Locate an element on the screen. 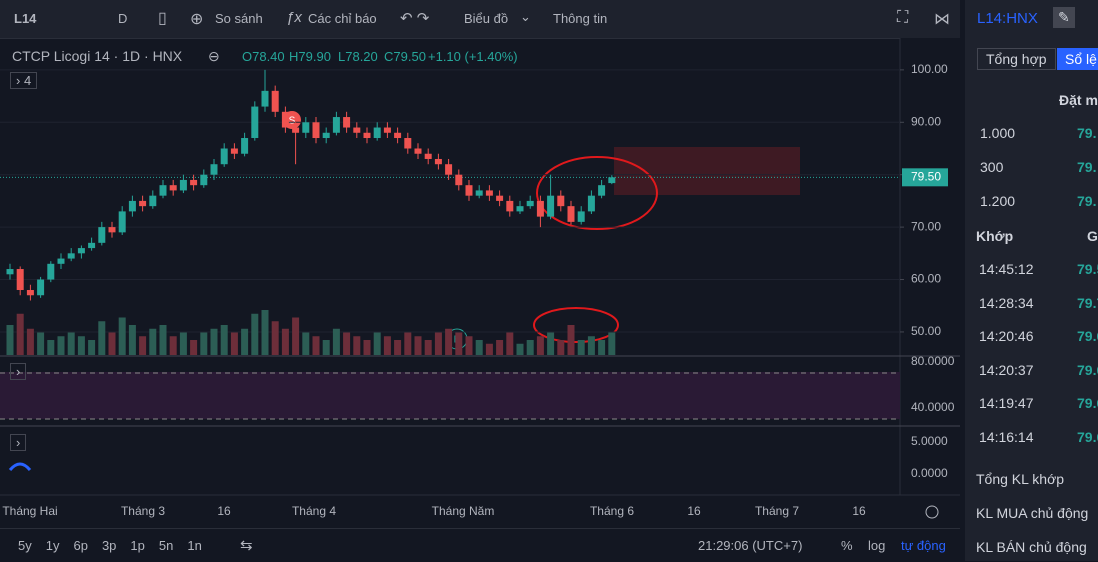  range-button: 1y is located at coordinates (52, 545).